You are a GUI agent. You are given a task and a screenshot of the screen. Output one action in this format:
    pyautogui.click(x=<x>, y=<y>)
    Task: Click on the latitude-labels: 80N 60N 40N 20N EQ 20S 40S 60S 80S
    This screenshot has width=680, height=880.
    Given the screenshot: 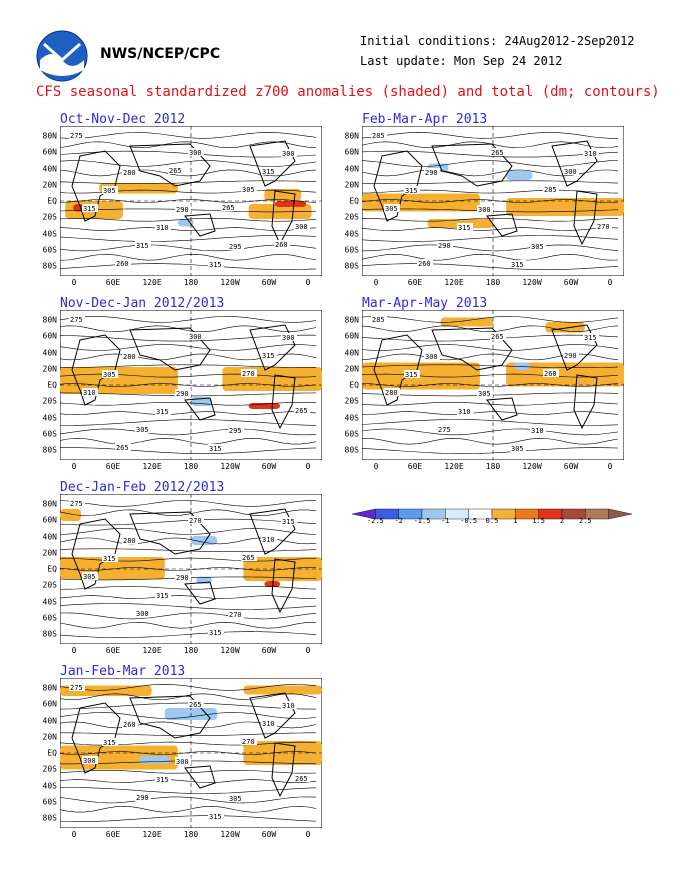 What is the action you would take?
    pyautogui.click(x=351, y=201)
    